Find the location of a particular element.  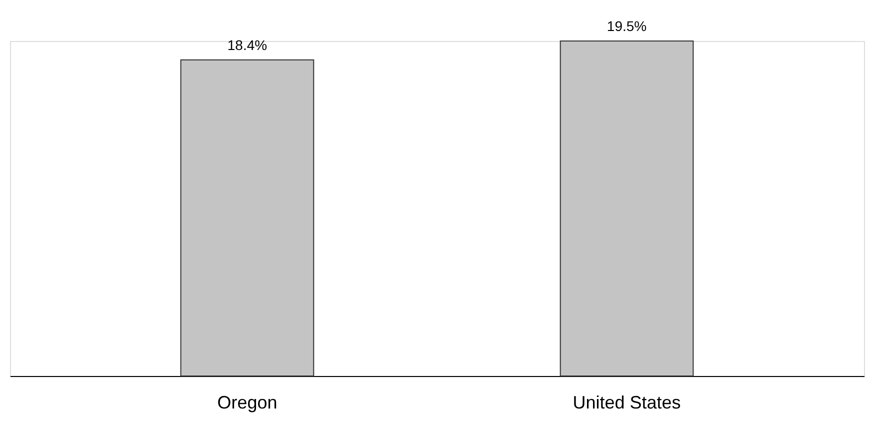

data-label: 18.4% is located at coordinates (247, 44).